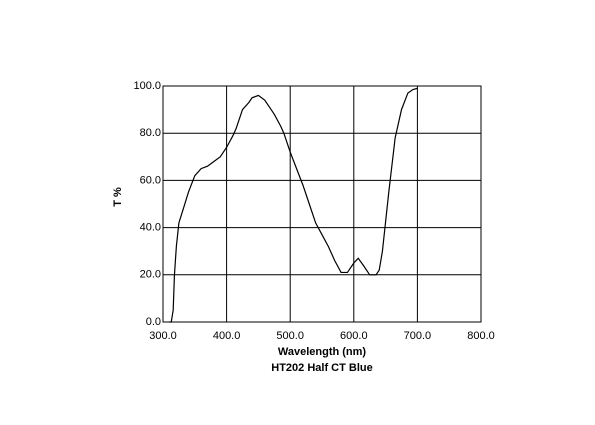 This screenshot has height=425, width=595. Describe the element at coordinates (227, 336) in the screenshot. I see `x-tick-label: 400.0` at that location.